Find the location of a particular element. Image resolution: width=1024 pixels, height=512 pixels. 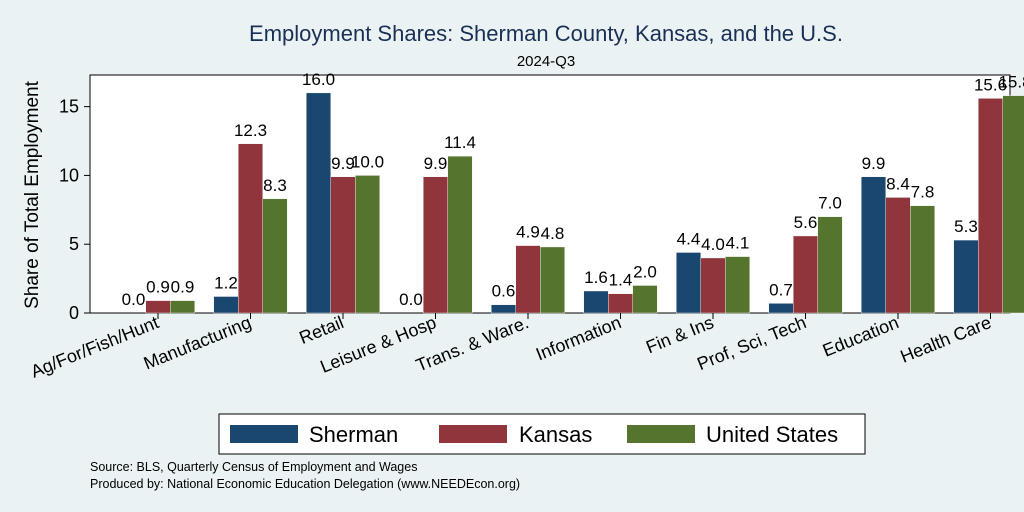

bar-sherman-health-care is located at coordinates (966, 276).